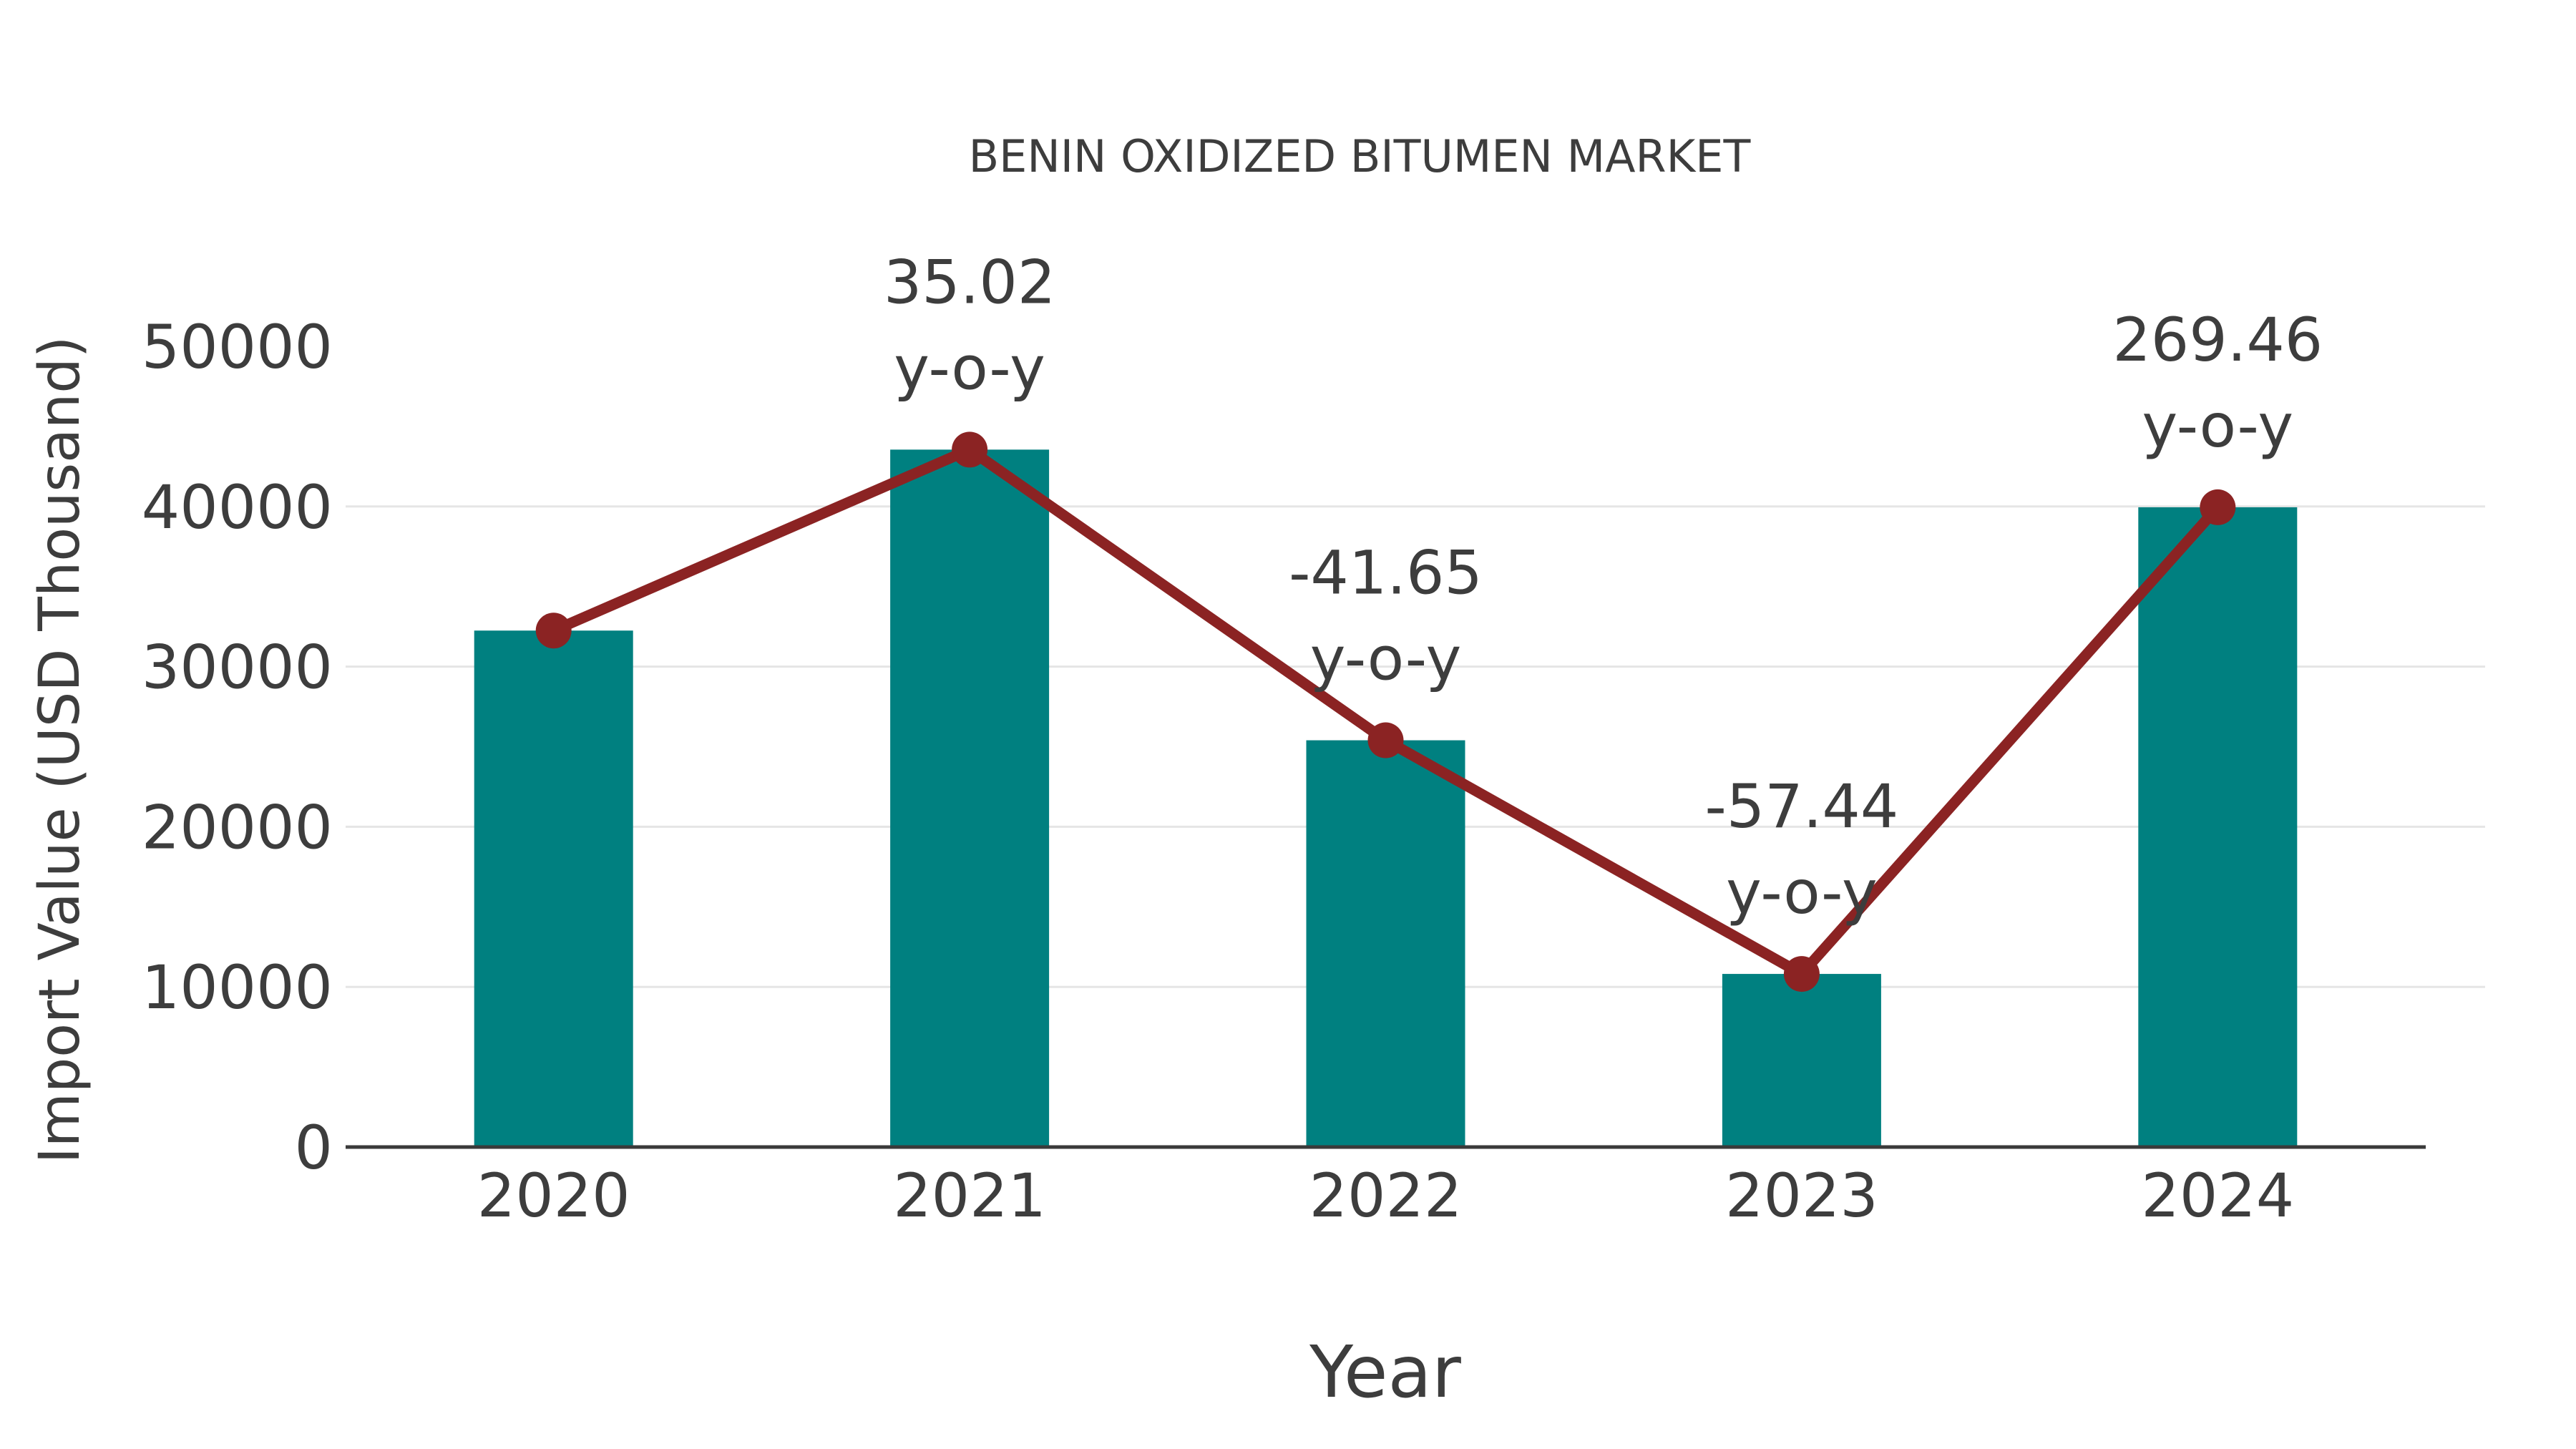  What do you see at coordinates (237, 668) in the screenshot?
I see `y-tick-30000: 30000` at bounding box center [237, 668].